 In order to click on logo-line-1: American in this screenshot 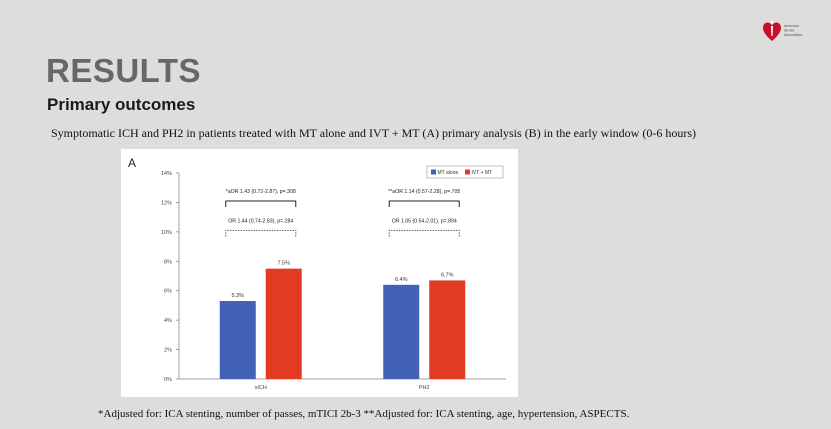, I will do `click(791, 26)`.